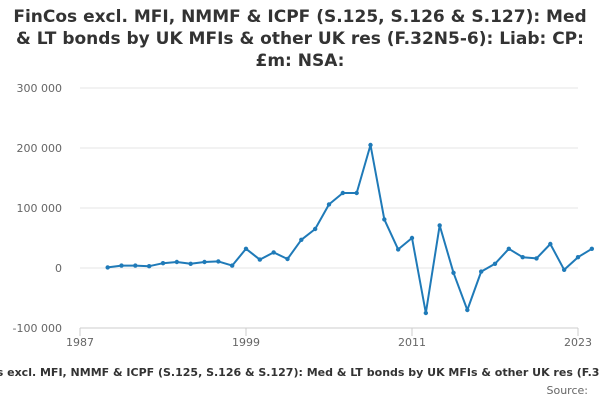  What do you see at coordinates (80, 342) in the screenshot?
I see `x-tick-label: 1987` at bounding box center [80, 342].